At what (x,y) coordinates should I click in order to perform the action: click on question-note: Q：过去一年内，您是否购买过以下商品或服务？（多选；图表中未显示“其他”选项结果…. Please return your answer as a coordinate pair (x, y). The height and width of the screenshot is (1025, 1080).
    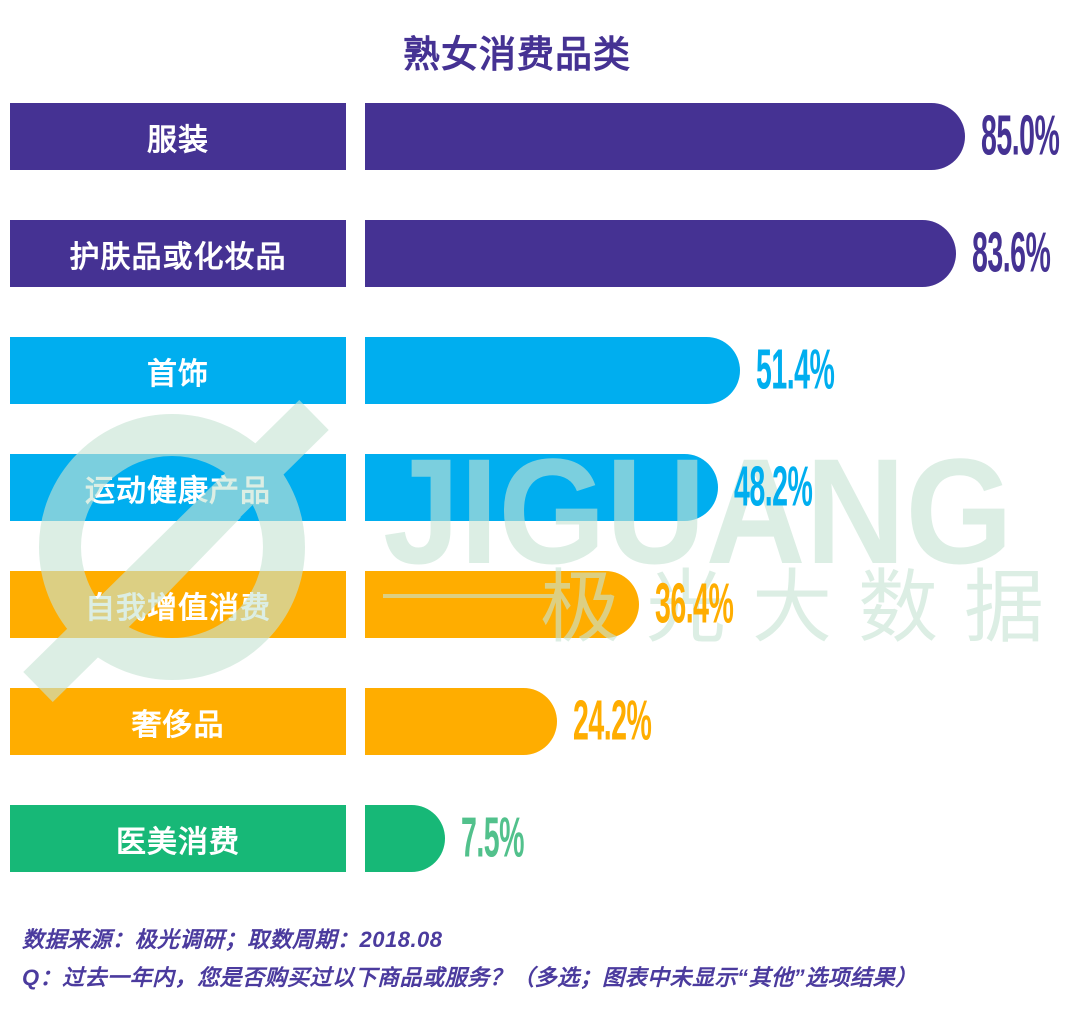
    Looking at the image, I should click on (470, 977).